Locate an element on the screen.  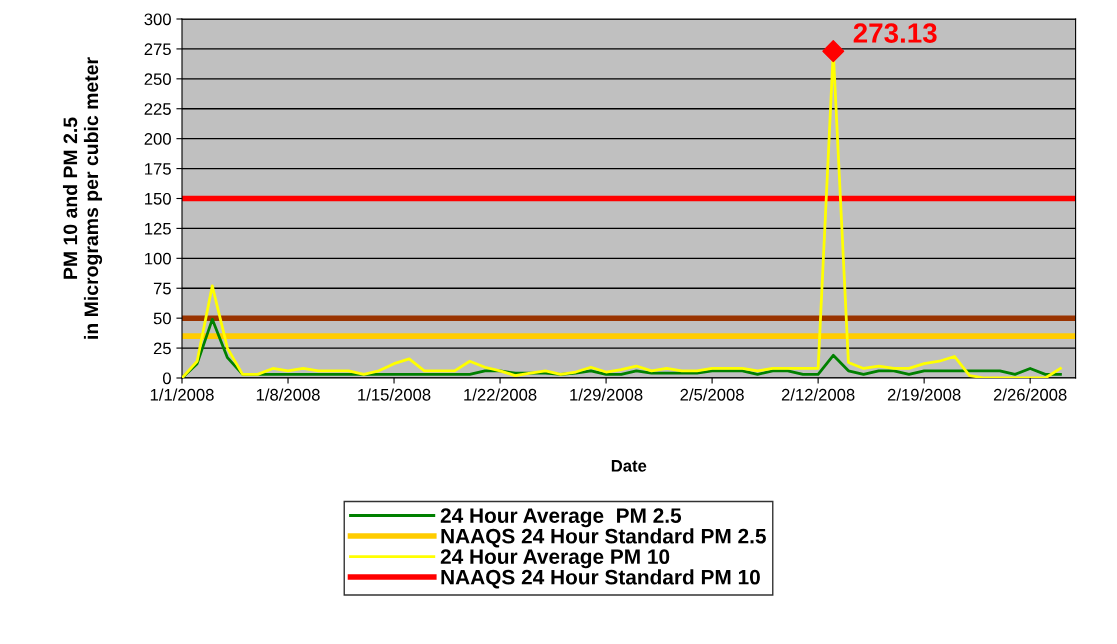
x-axis-title: Date is located at coordinates (629, 466).